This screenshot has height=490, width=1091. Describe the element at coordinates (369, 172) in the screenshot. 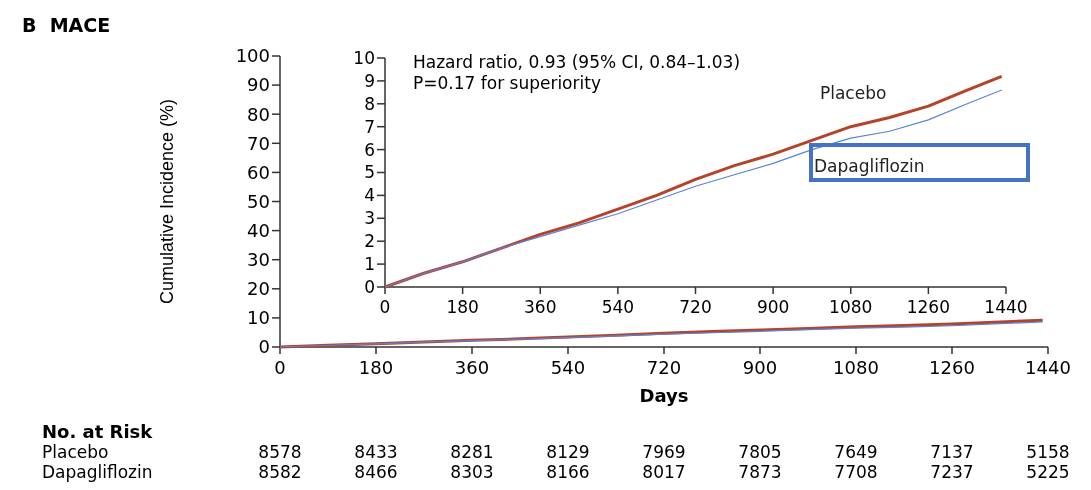

I see `y-tick-label: 5` at that location.